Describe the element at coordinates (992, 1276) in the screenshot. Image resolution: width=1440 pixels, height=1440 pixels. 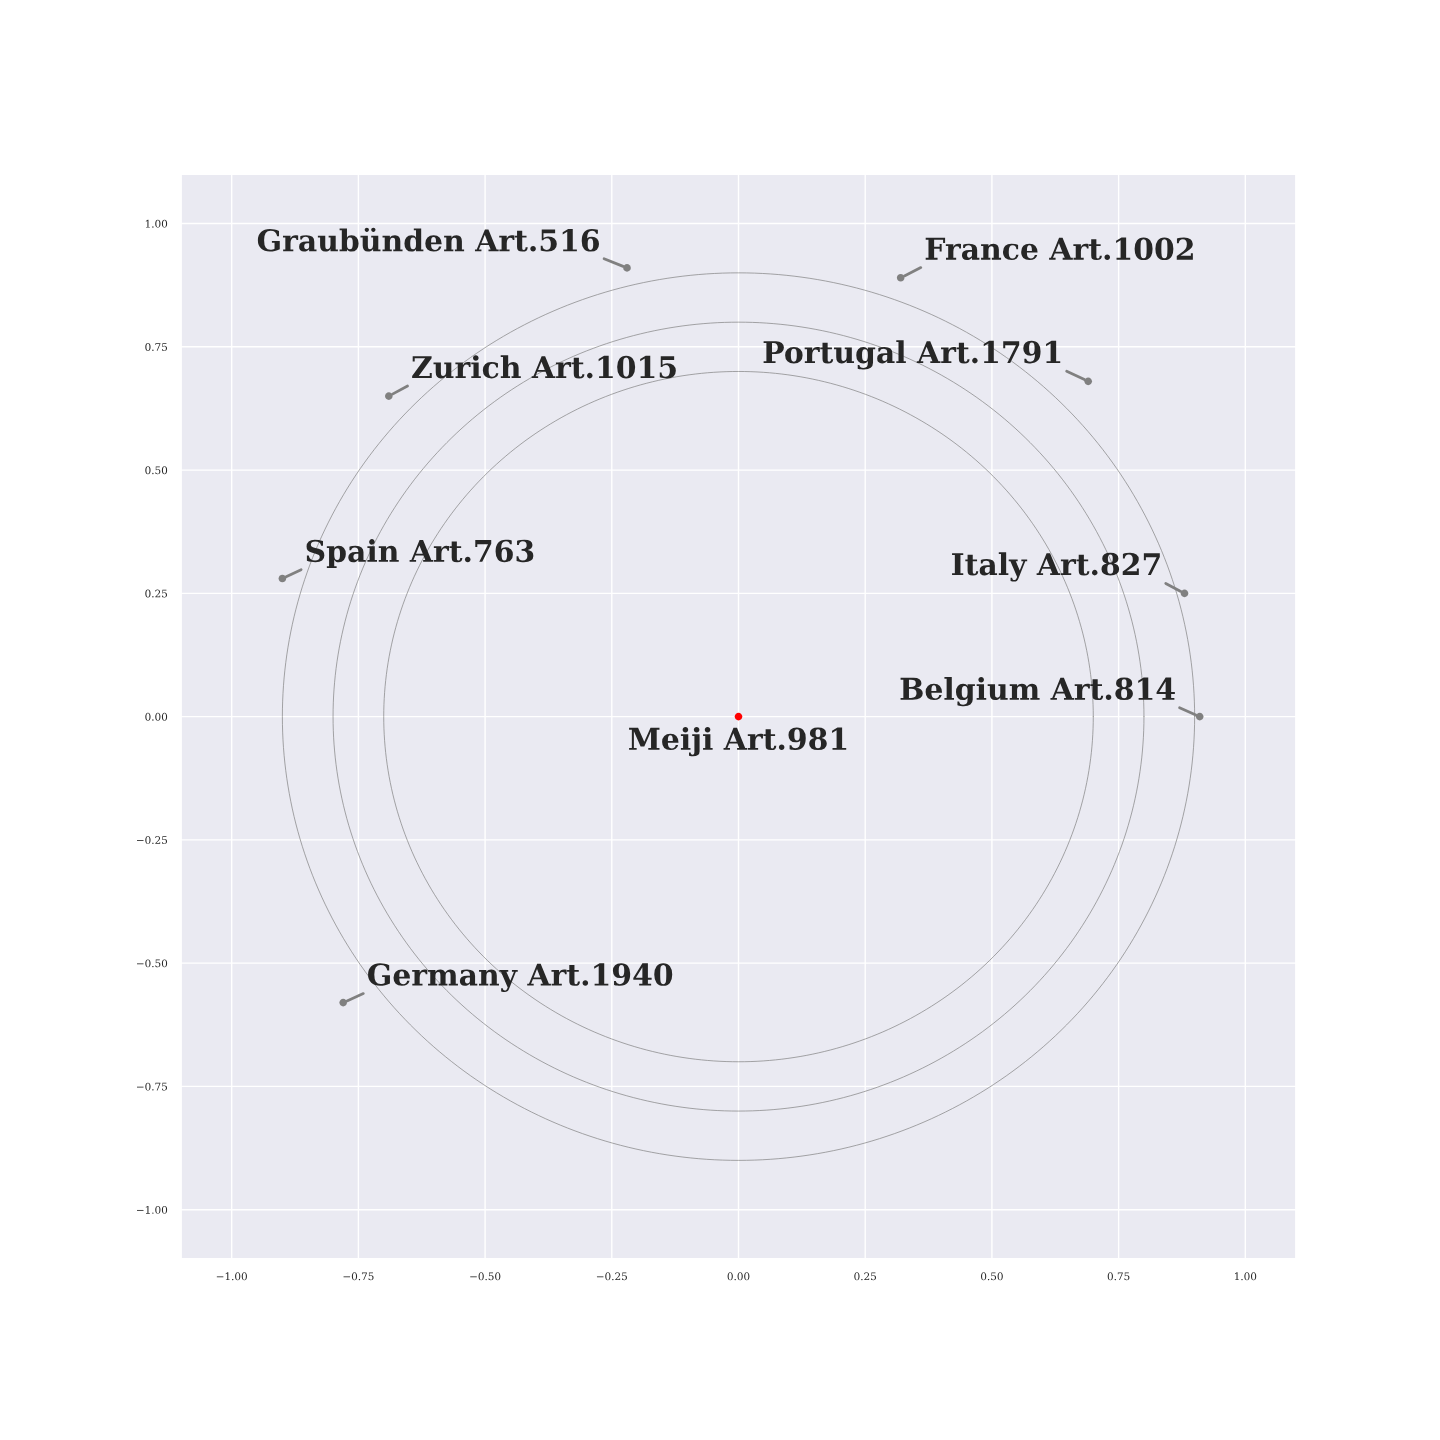
I see `x-tick-label: 0.50` at that location.